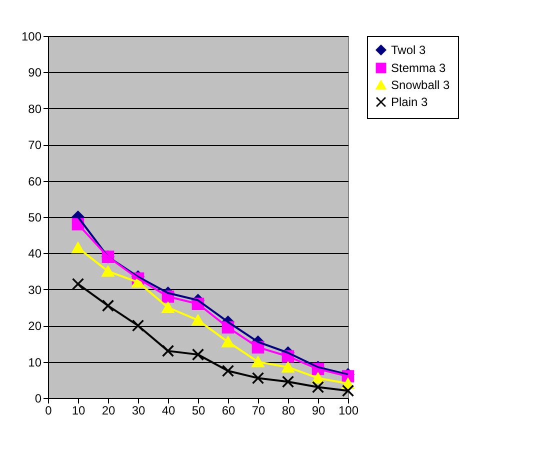 The width and height of the screenshot is (549, 470). Describe the element at coordinates (38, 399) in the screenshot. I see `y-tick-label: 0` at that location.